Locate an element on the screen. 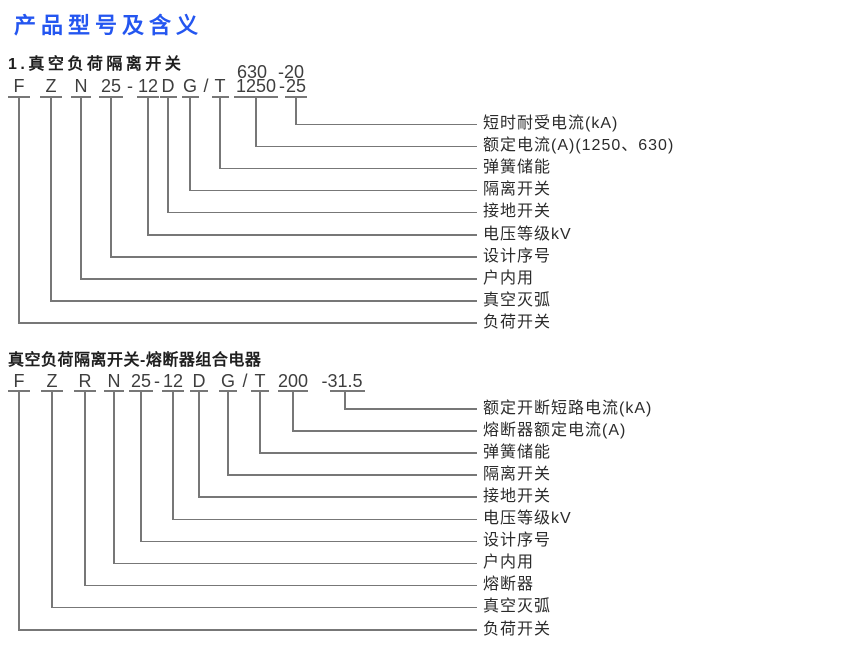 This screenshot has height=647, width=867. code-label: 负荷开关 is located at coordinates (517, 322).